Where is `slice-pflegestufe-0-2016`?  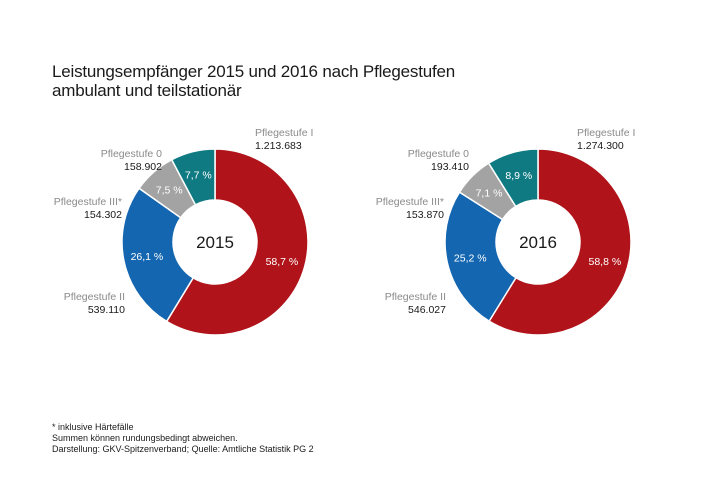
slice-pflegestufe-0-2016 is located at coordinates (513, 178).